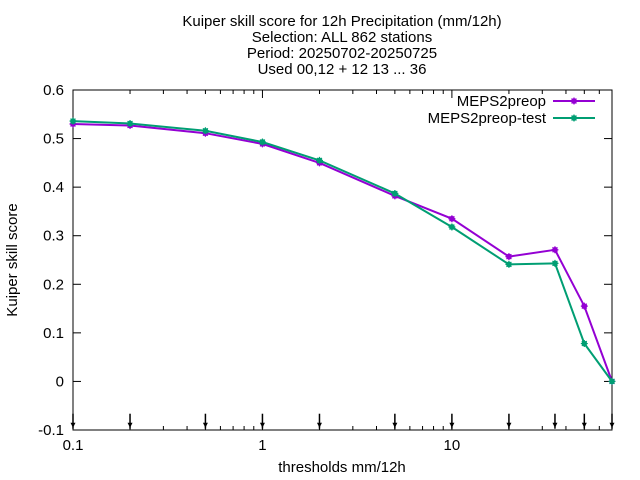  I want to click on y-tick-label: 0.3, so click(53, 236).